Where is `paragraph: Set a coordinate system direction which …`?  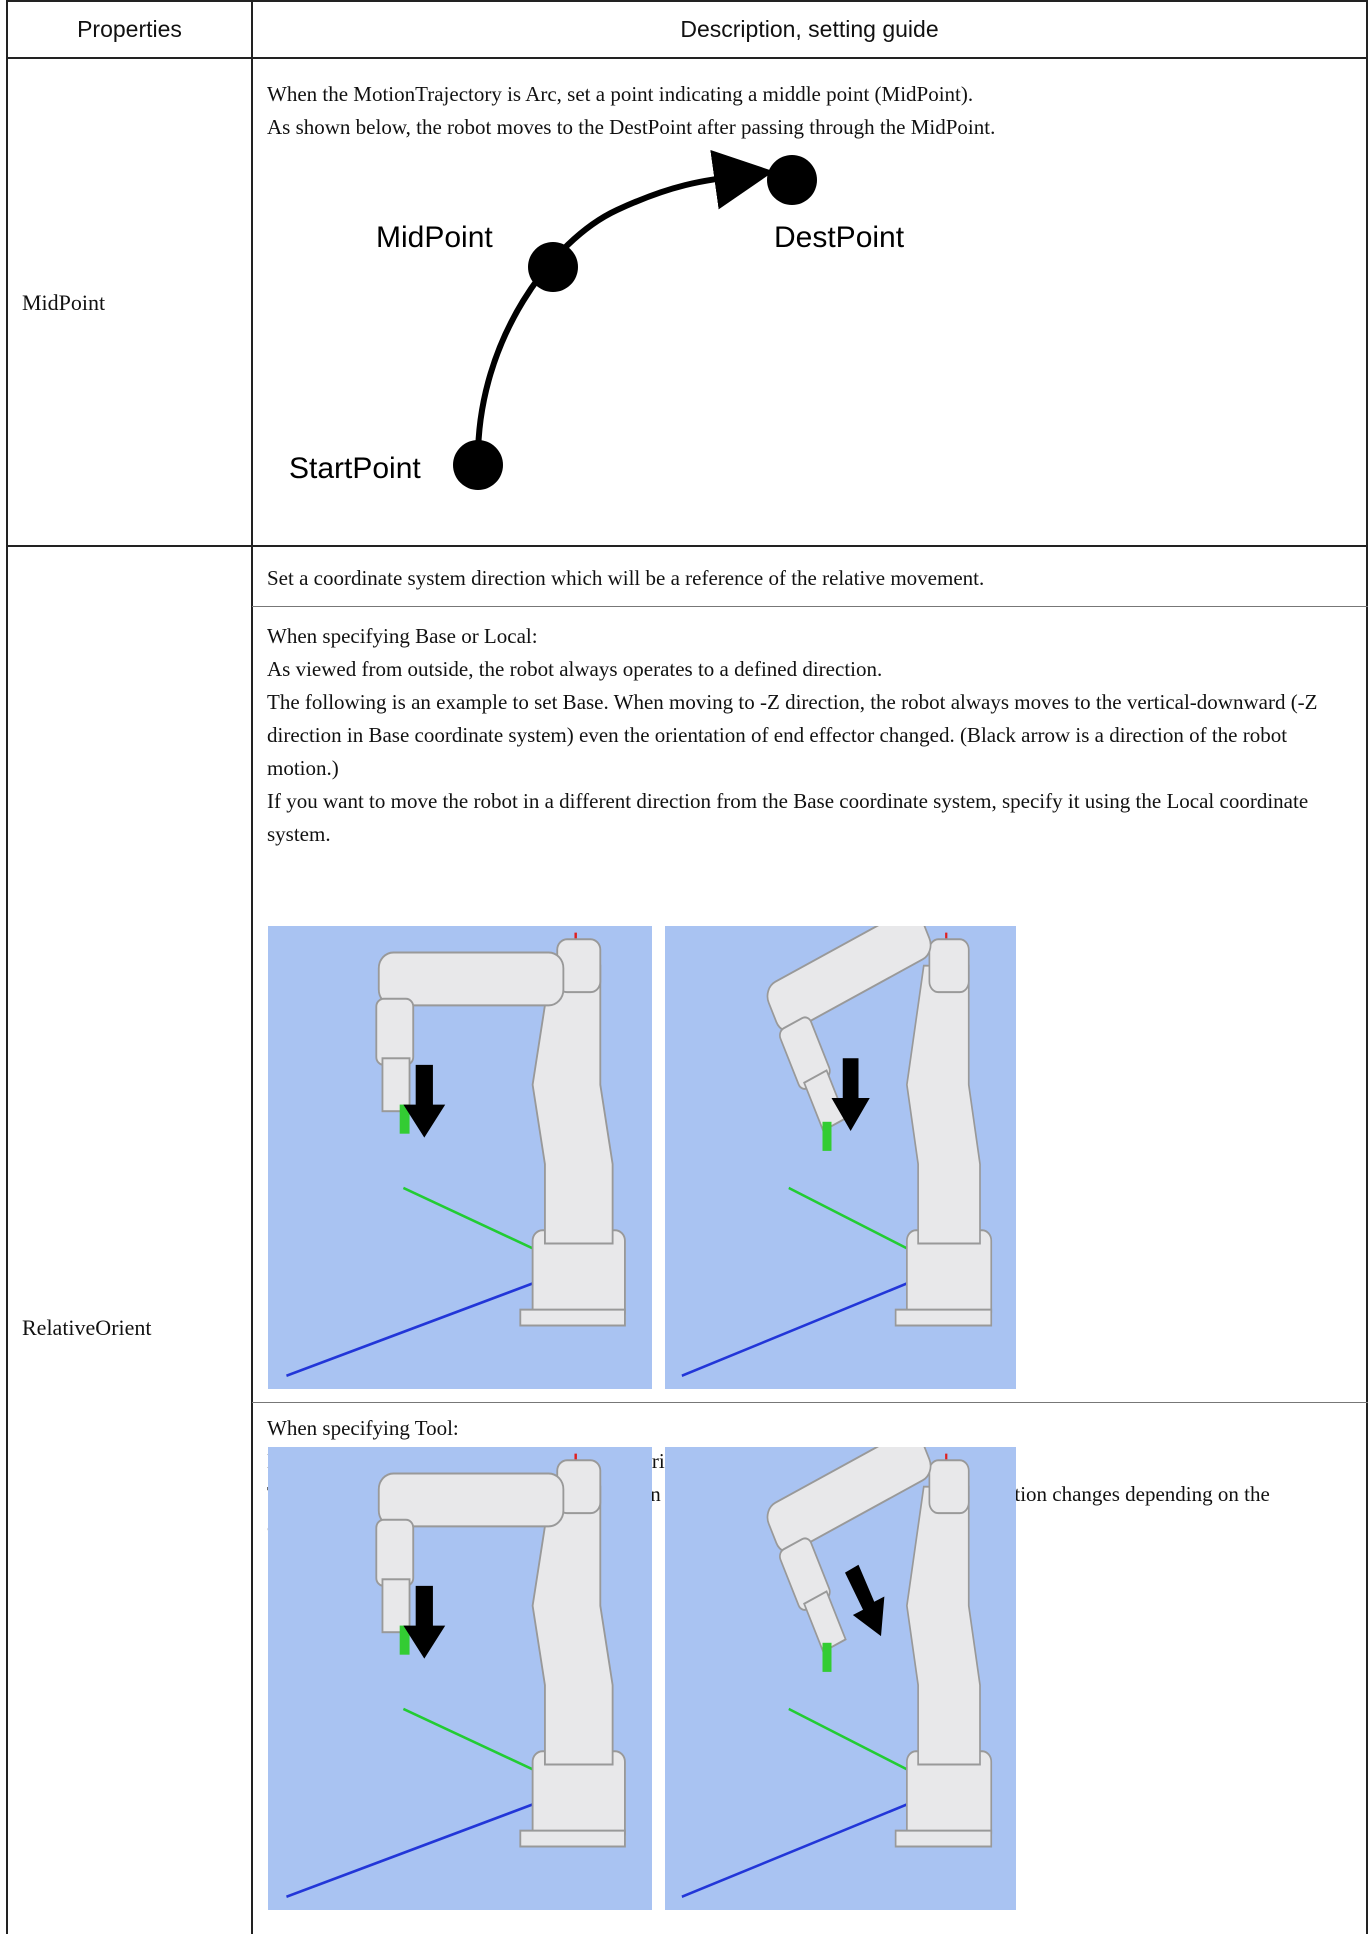
paragraph: Set a coordinate system direction which … is located at coordinates (626, 578).